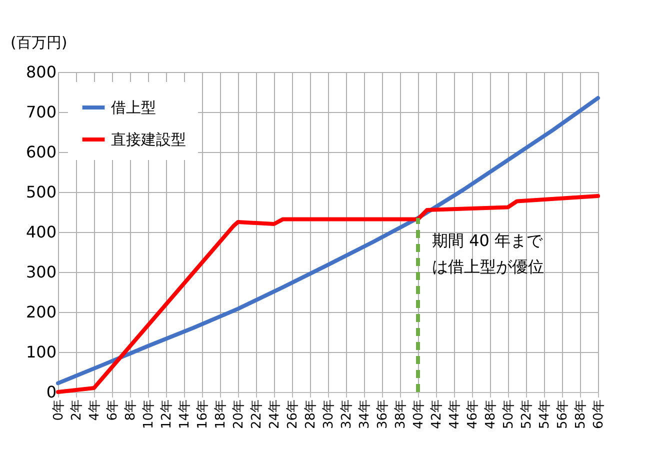 The image size is (657, 460). I want to click on x-tick-label: 30年, so click(329, 415).